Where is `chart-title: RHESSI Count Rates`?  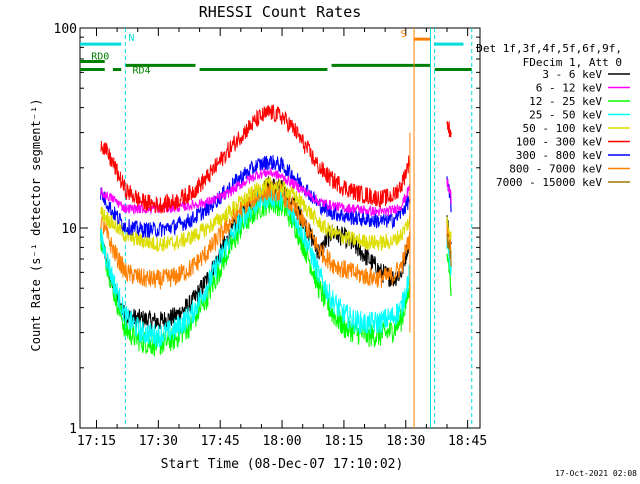
chart-title: RHESSI Count Rates is located at coordinates (280, 12).